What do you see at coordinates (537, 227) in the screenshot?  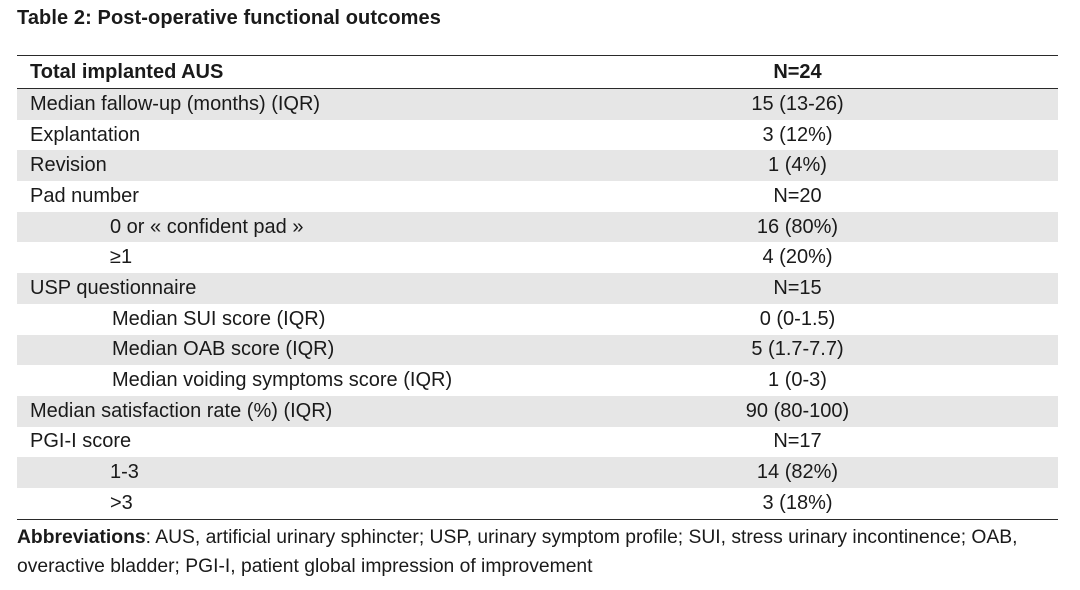 I see `table-row: 0 or « confident pad » 16 (80%)` at bounding box center [537, 227].